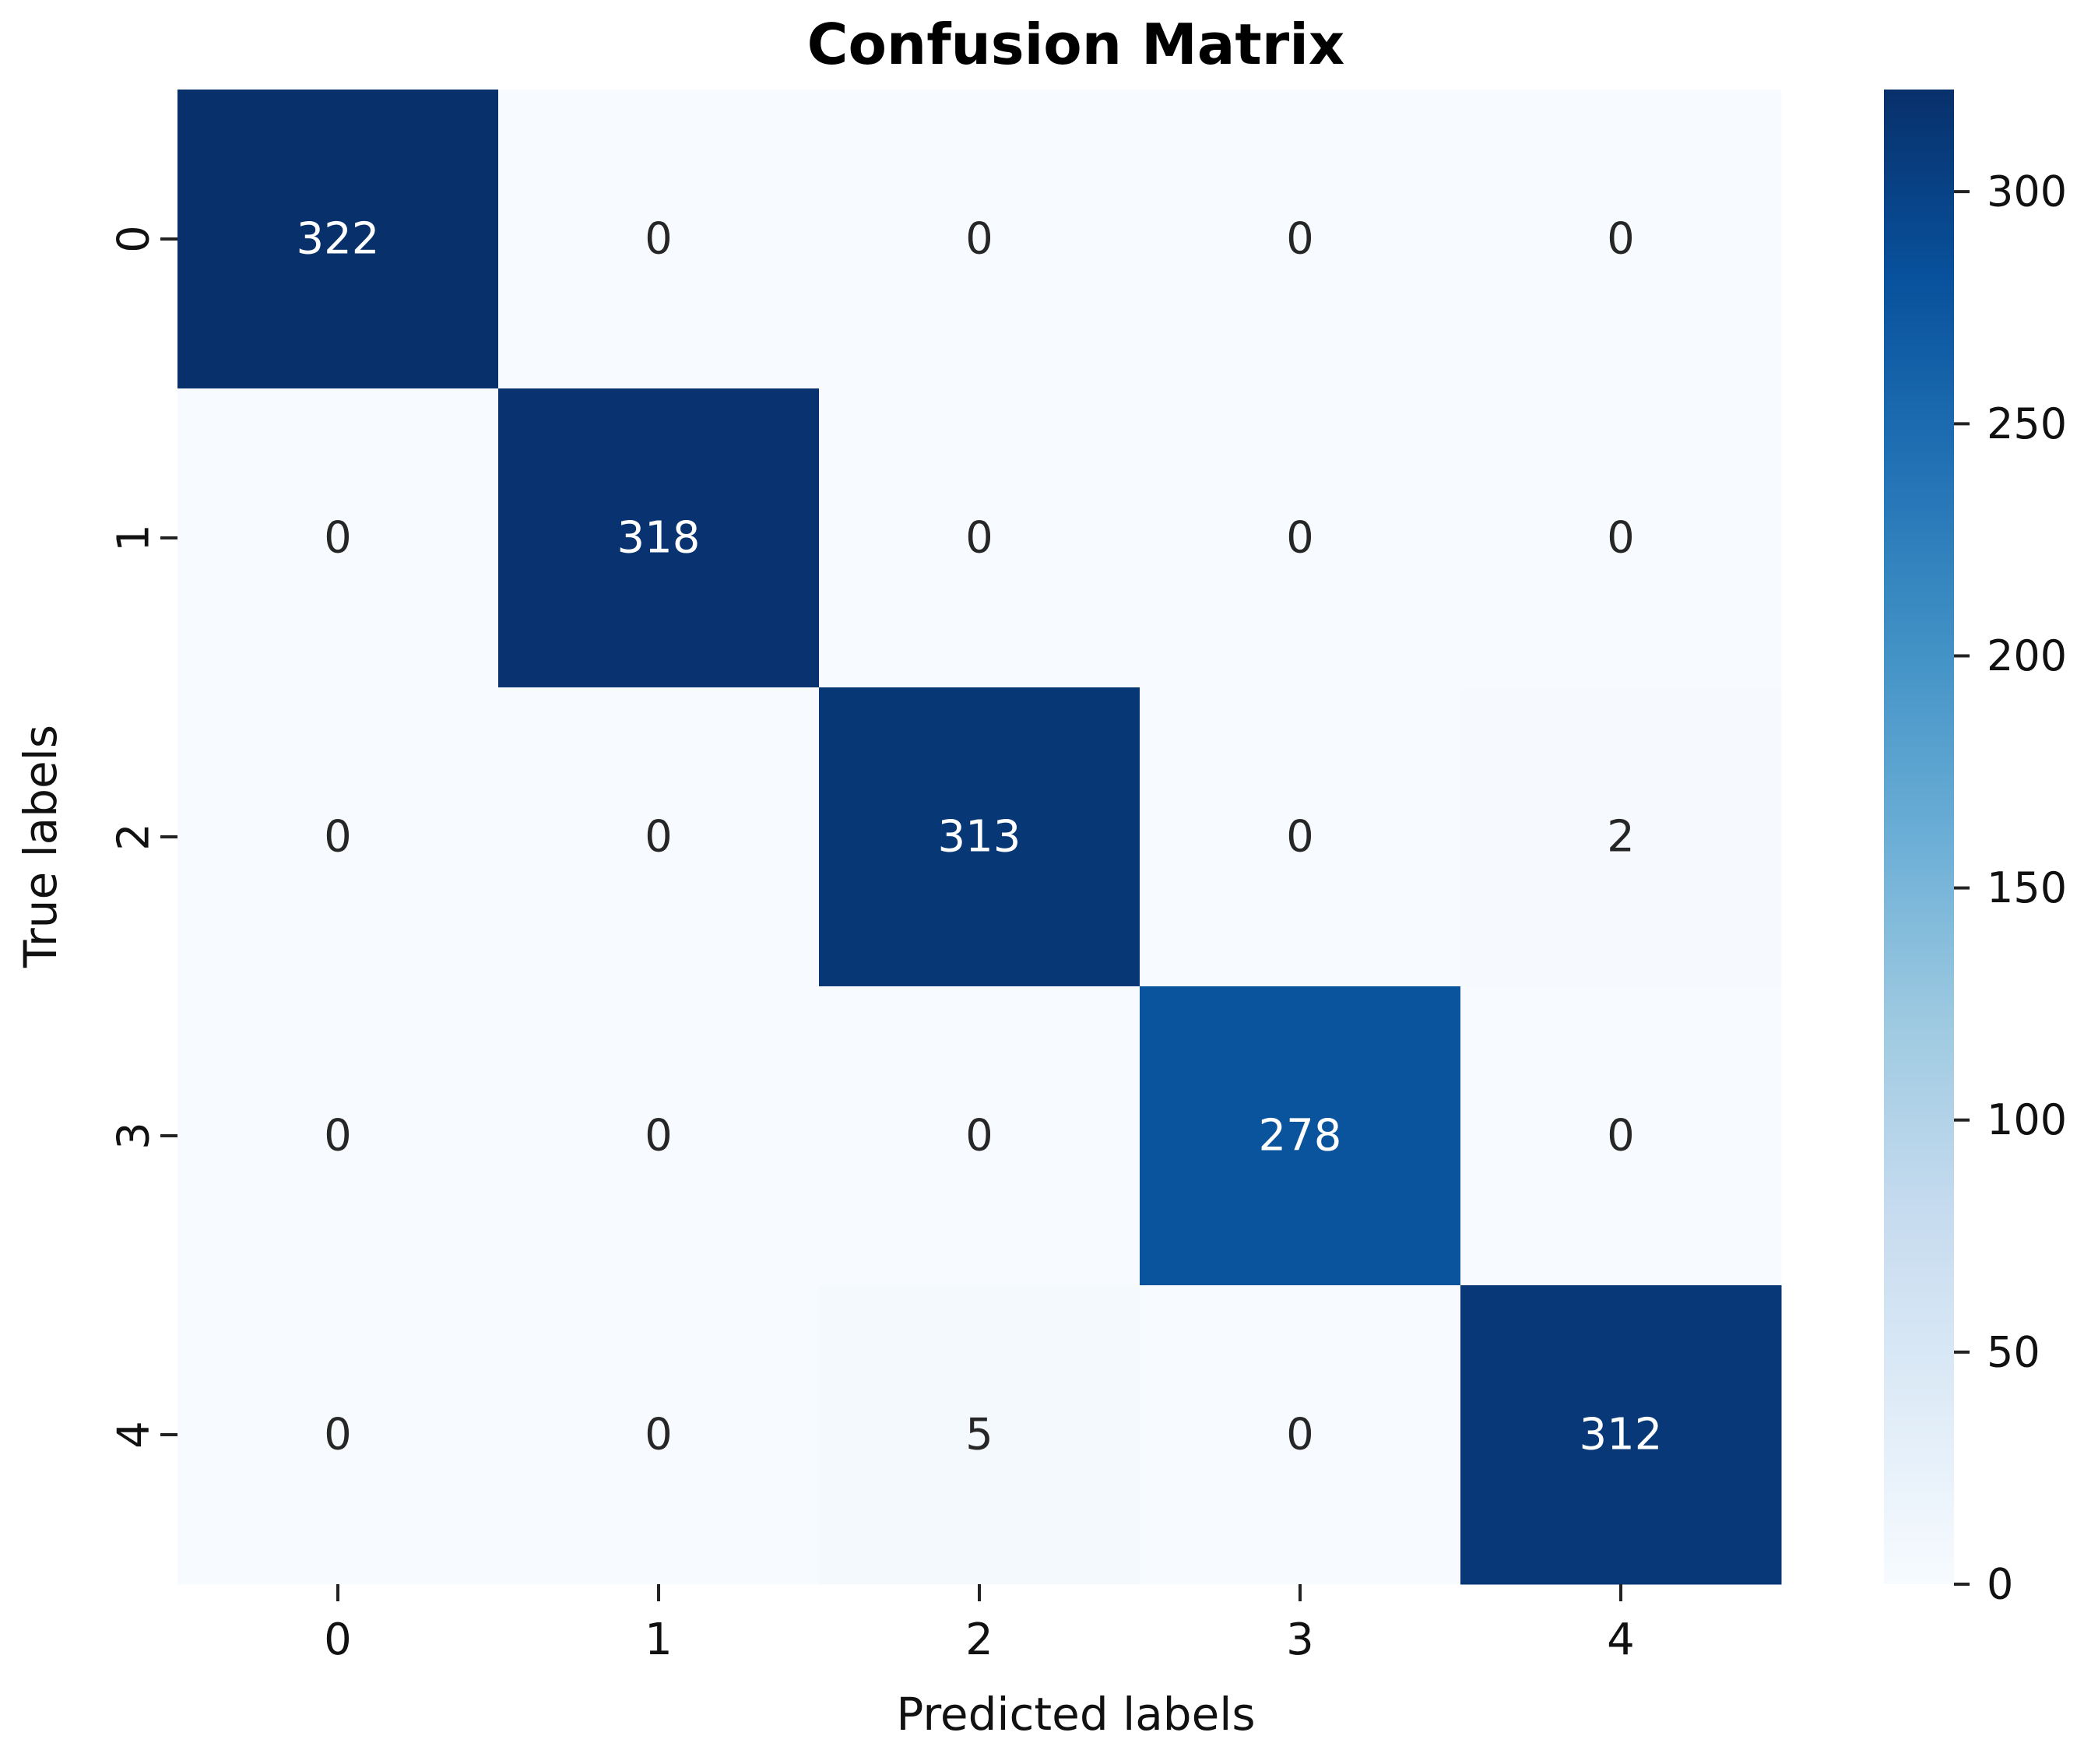  I want to click on colorbar-tick-label-250: 250, so click(2027, 423).